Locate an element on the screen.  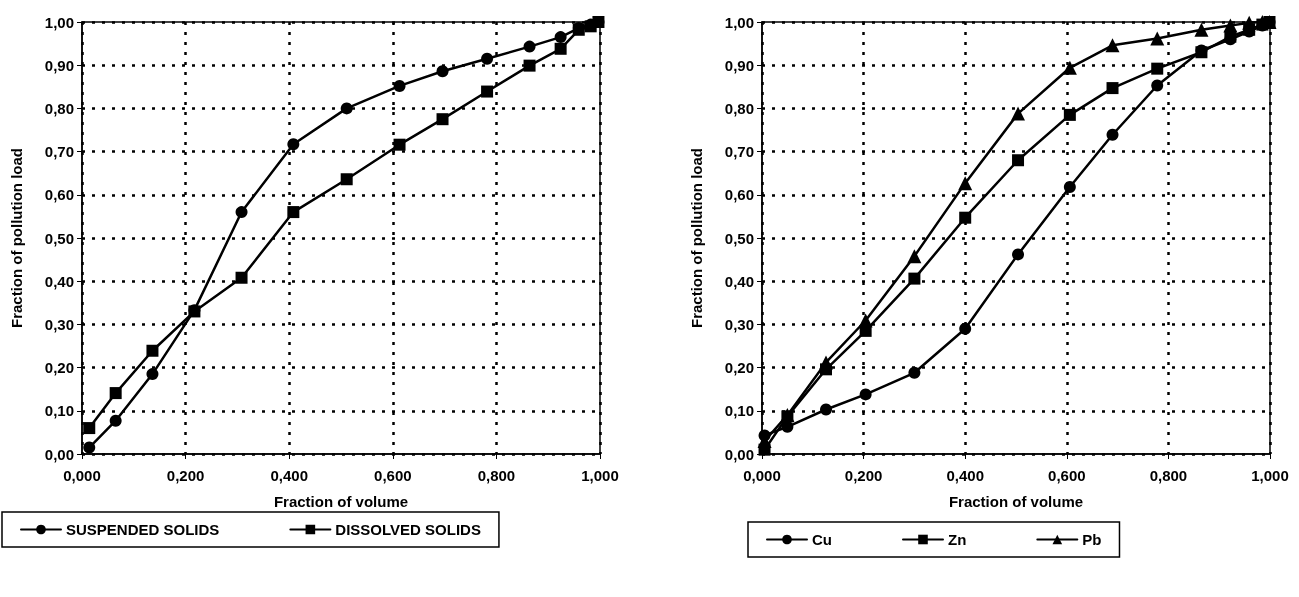
legend-label: SUSPENDED SOLIDS is located at coordinates (143, 529).